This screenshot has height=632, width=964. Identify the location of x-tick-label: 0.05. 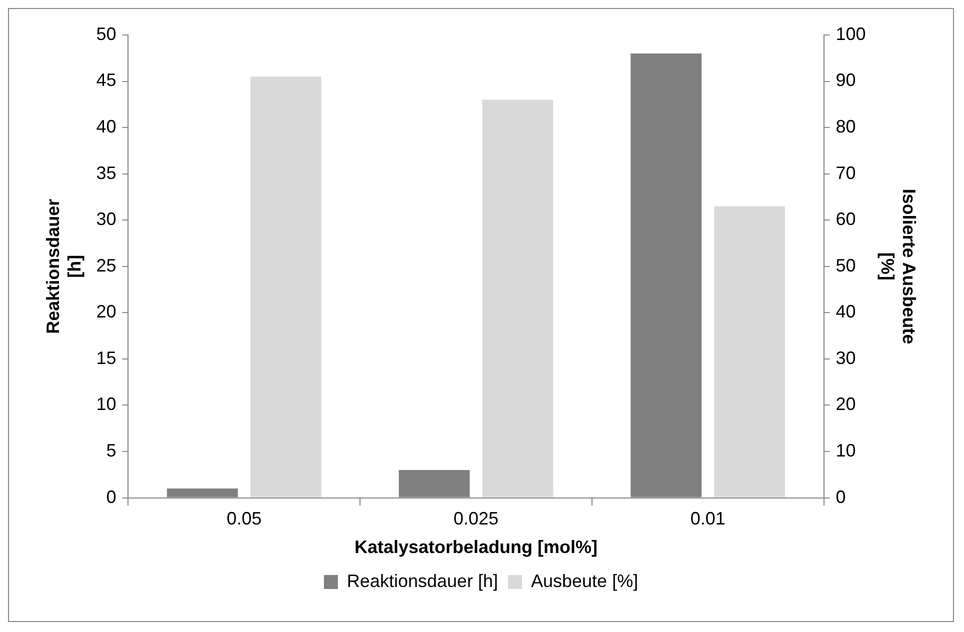
(244, 518).